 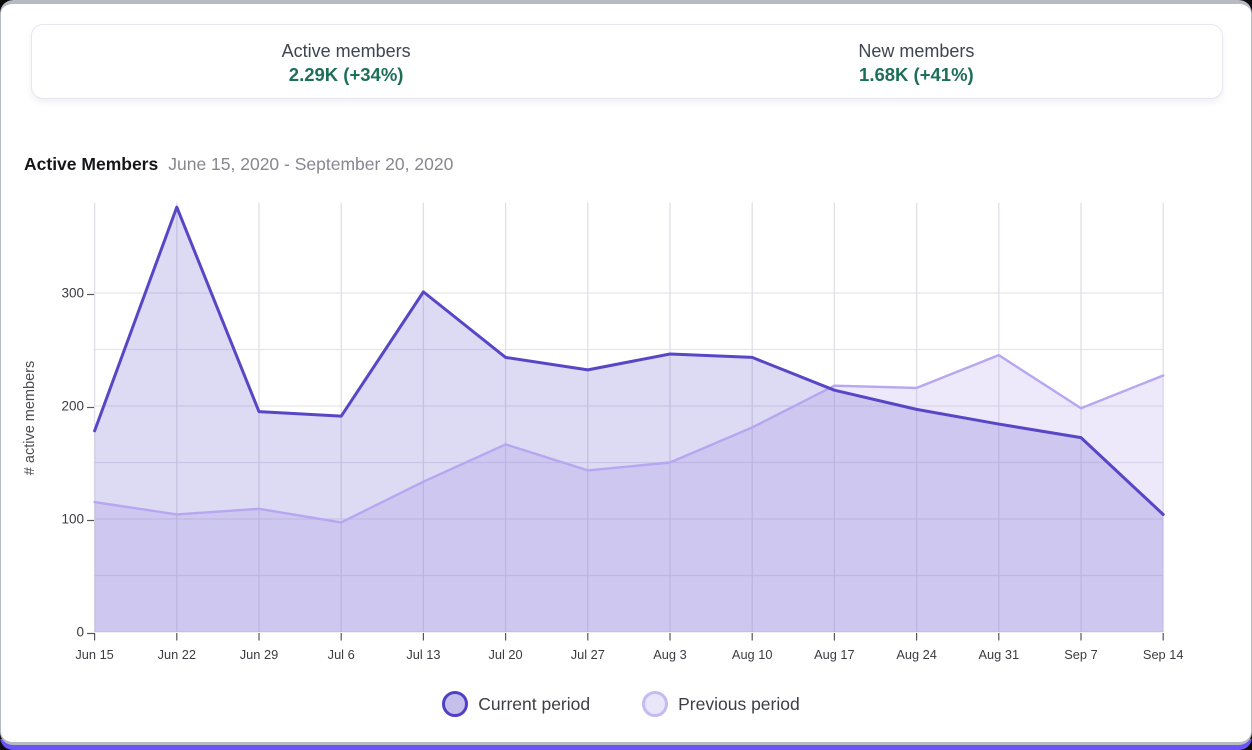 I want to click on svg-text: 200, so click(x=72, y=406).